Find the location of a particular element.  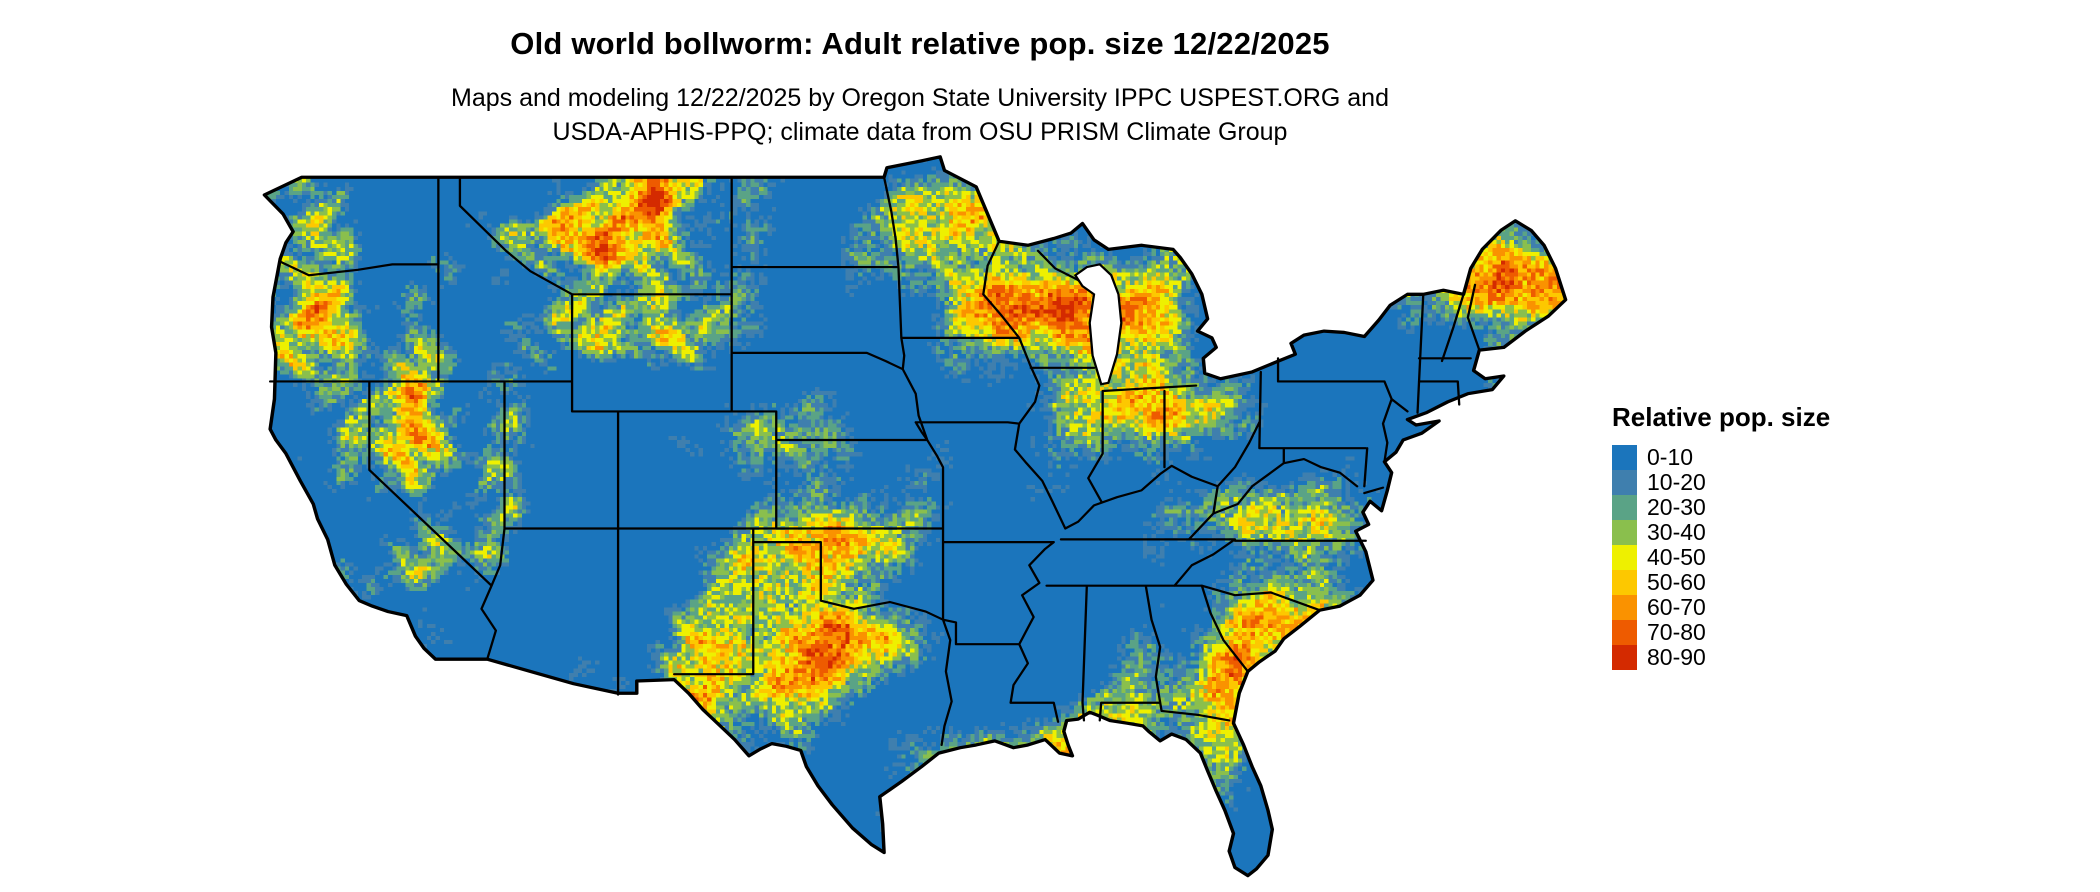

legend-item: 40-50 is located at coordinates (1721, 557).